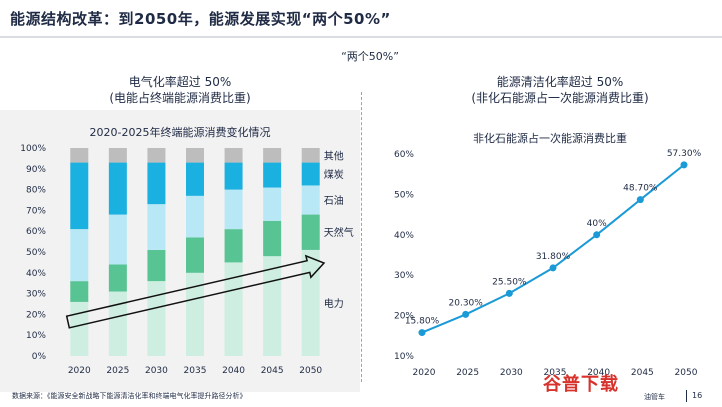 This screenshot has height=407, width=722. I want to click on watermark-caption: 油管车, so click(654, 397).